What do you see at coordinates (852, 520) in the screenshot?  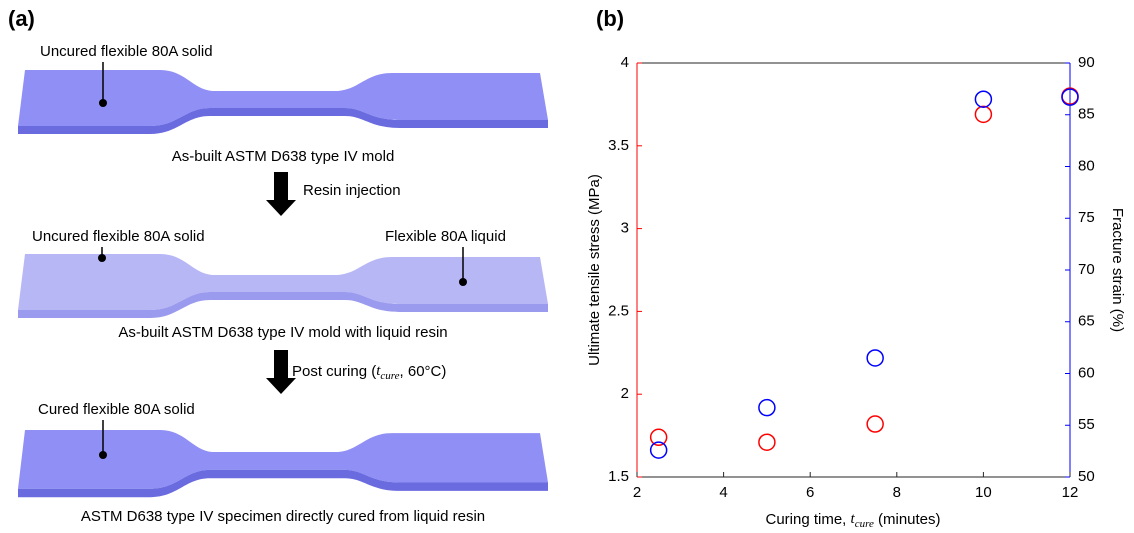 I see `x-axis-label: Curing time, tcure (minutes)` at bounding box center [852, 520].